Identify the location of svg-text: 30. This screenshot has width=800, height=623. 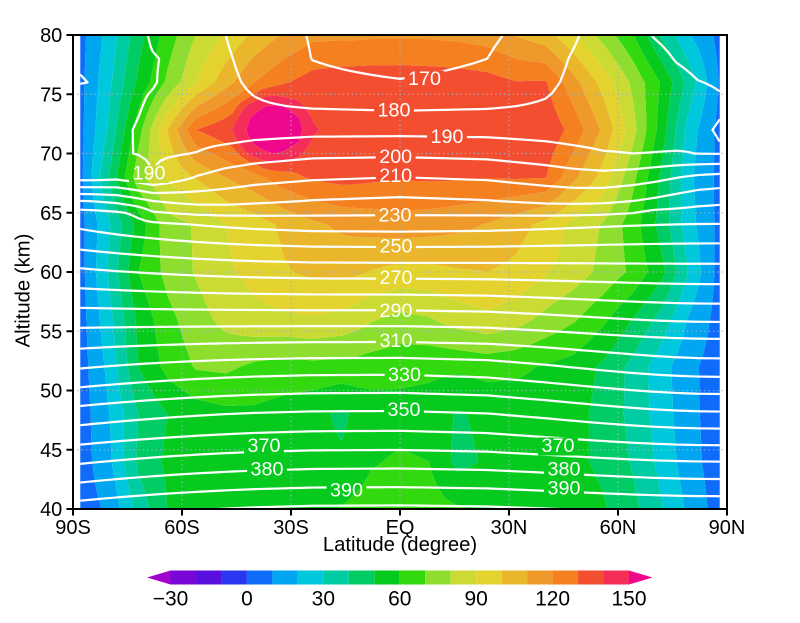
(323, 598).